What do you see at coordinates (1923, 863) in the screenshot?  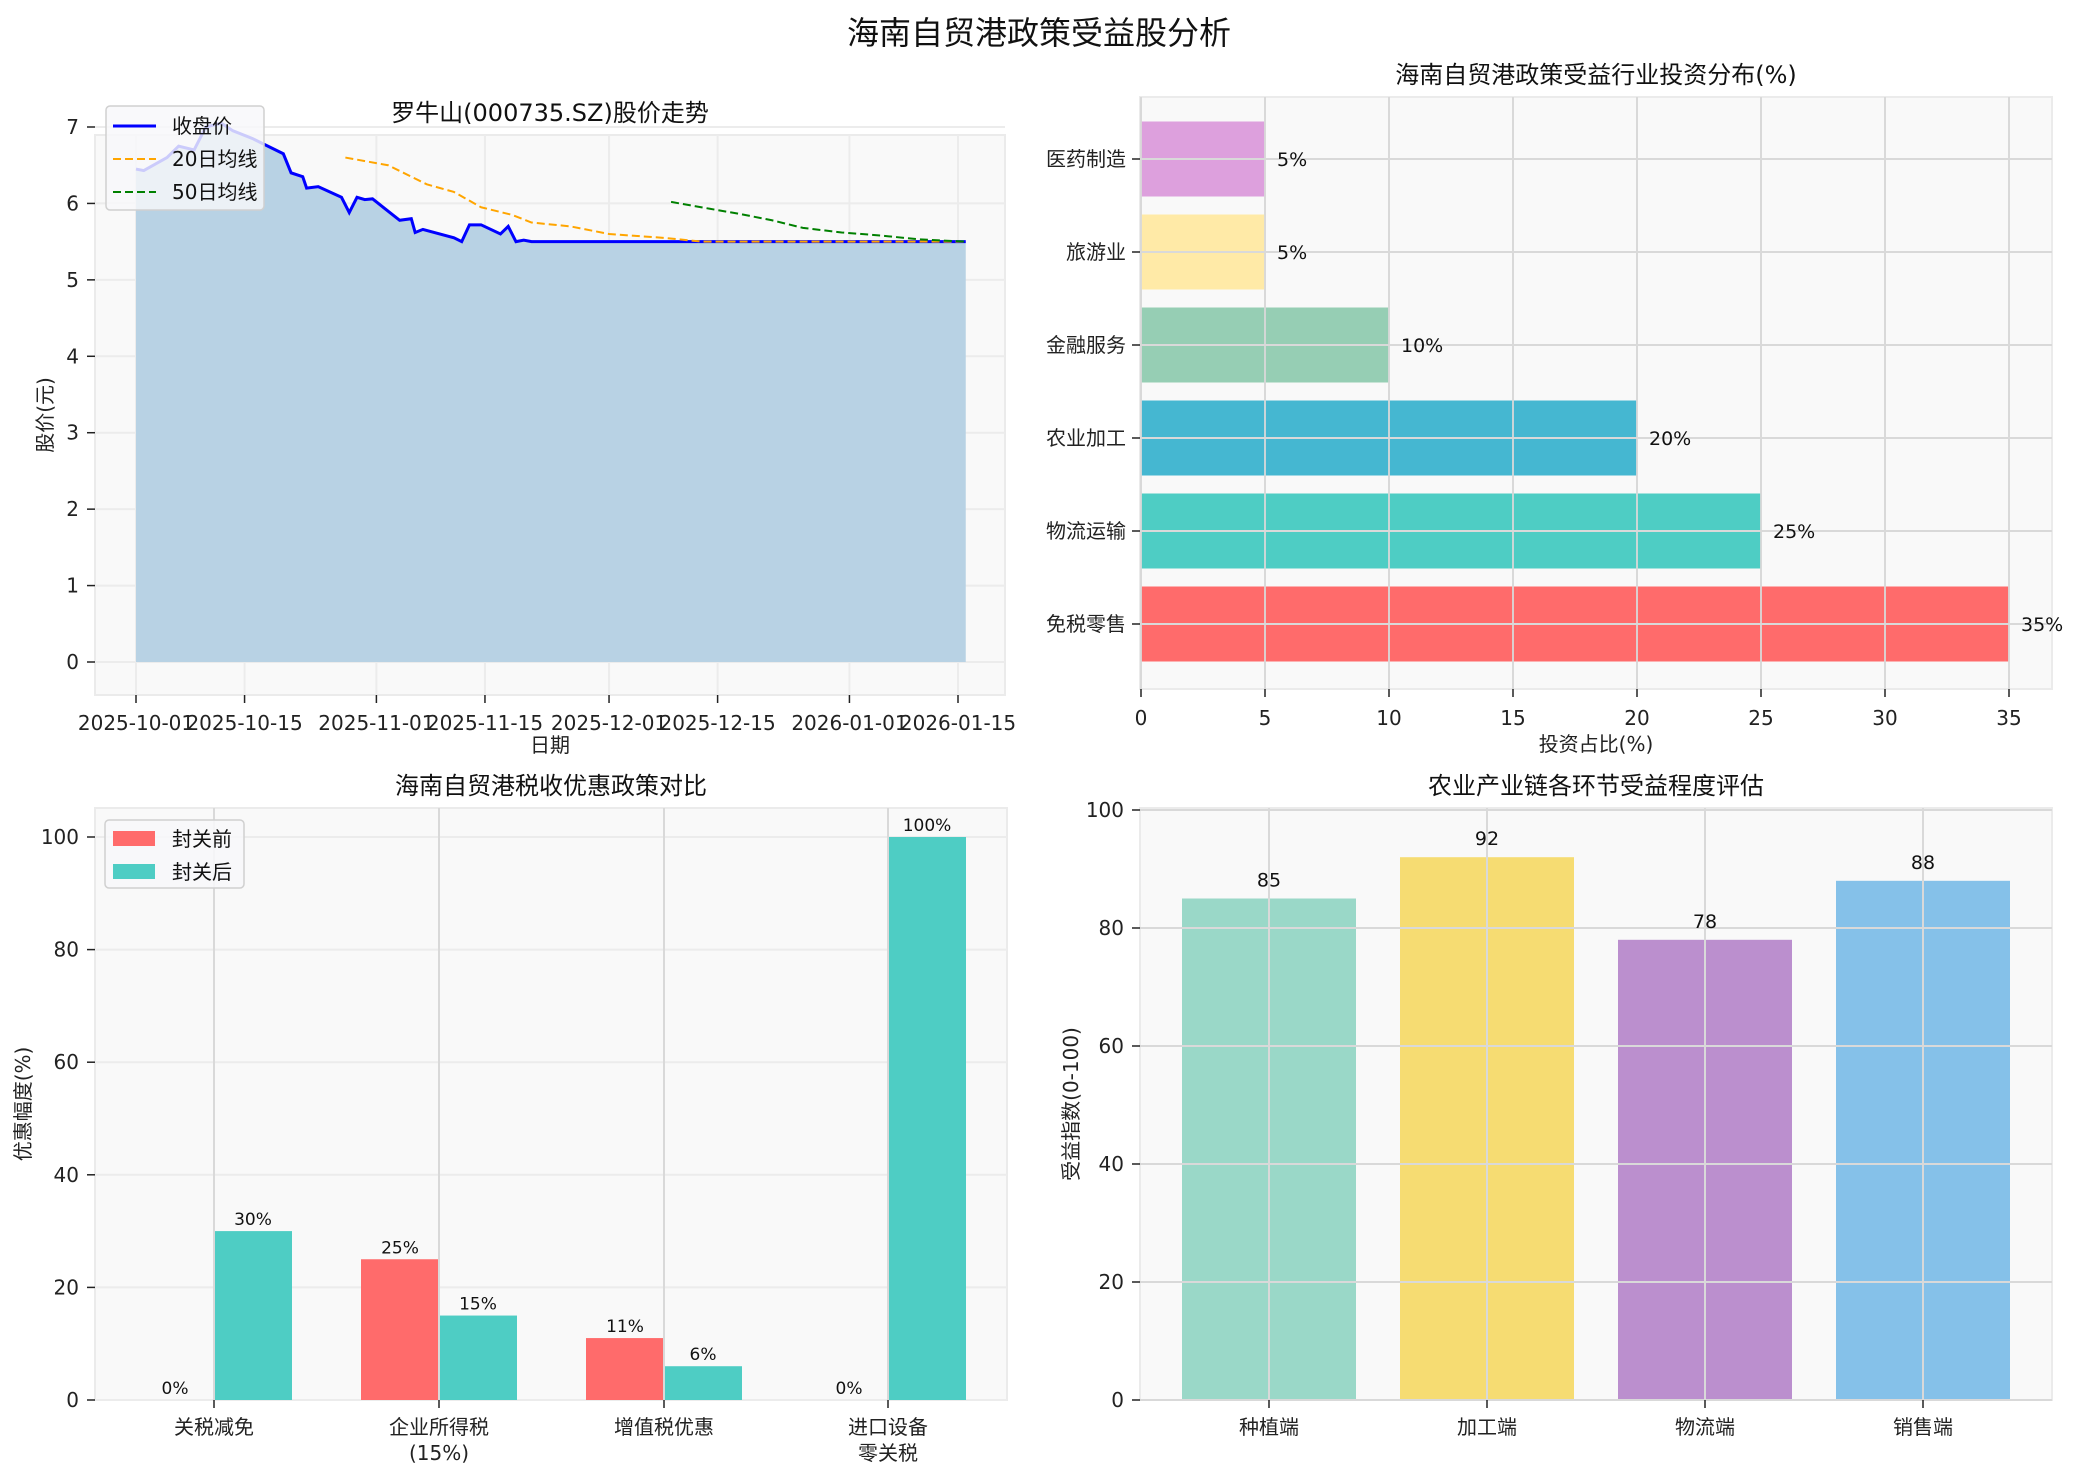 I see `value-label: 88` at bounding box center [1923, 863].